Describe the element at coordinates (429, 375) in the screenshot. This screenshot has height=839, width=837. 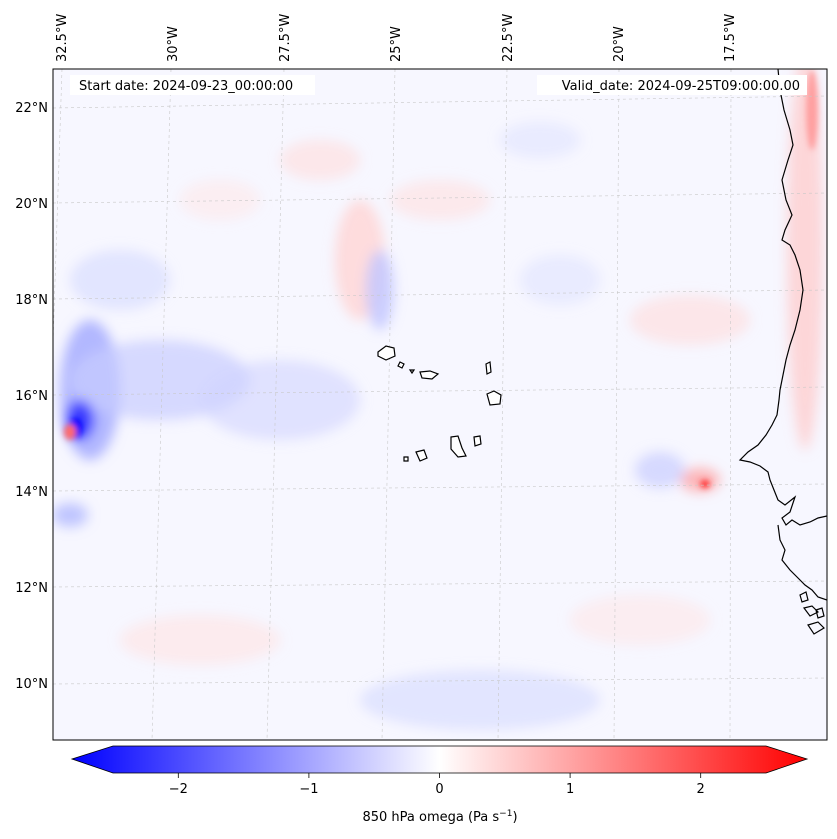
I see `sao-nicolau-island` at that location.